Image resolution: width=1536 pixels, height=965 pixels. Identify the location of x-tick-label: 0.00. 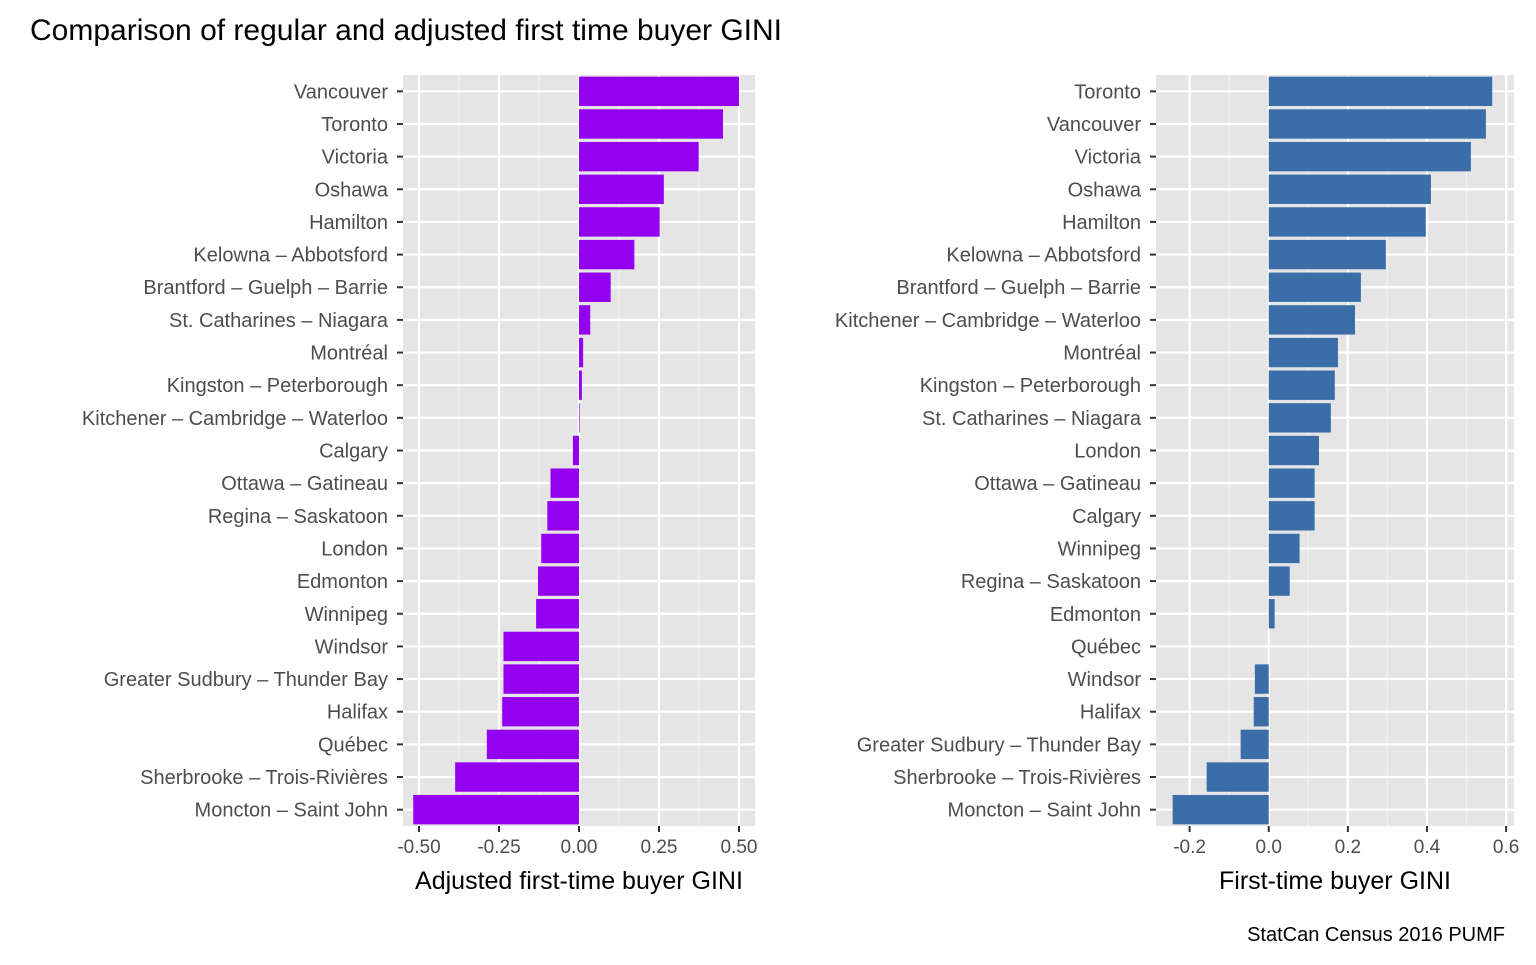
(579, 847).